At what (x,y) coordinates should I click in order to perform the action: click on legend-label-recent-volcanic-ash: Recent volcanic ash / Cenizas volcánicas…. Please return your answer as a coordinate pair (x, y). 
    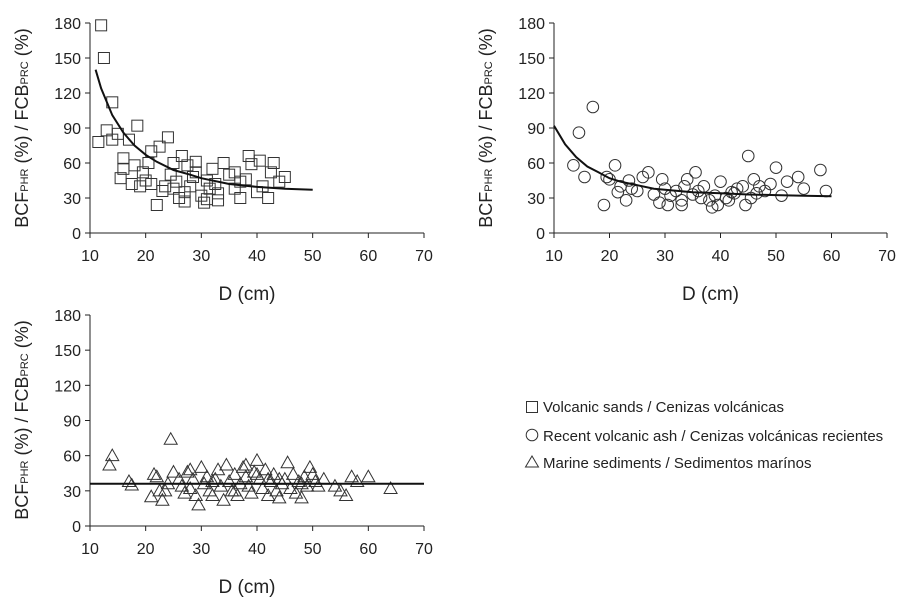
    Looking at the image, I should click on (713, 436).